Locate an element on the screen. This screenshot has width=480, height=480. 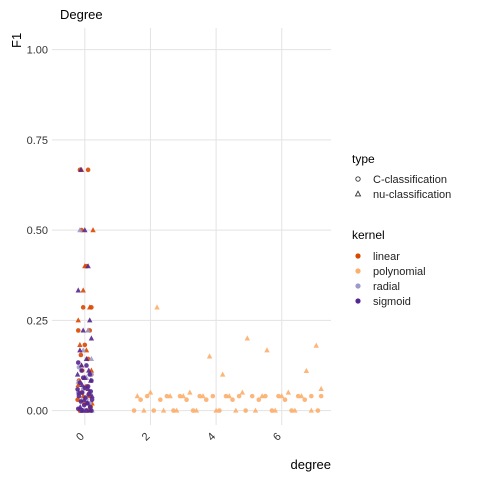
legend-swatch-sigmoid is located at coordinates (358, 301).